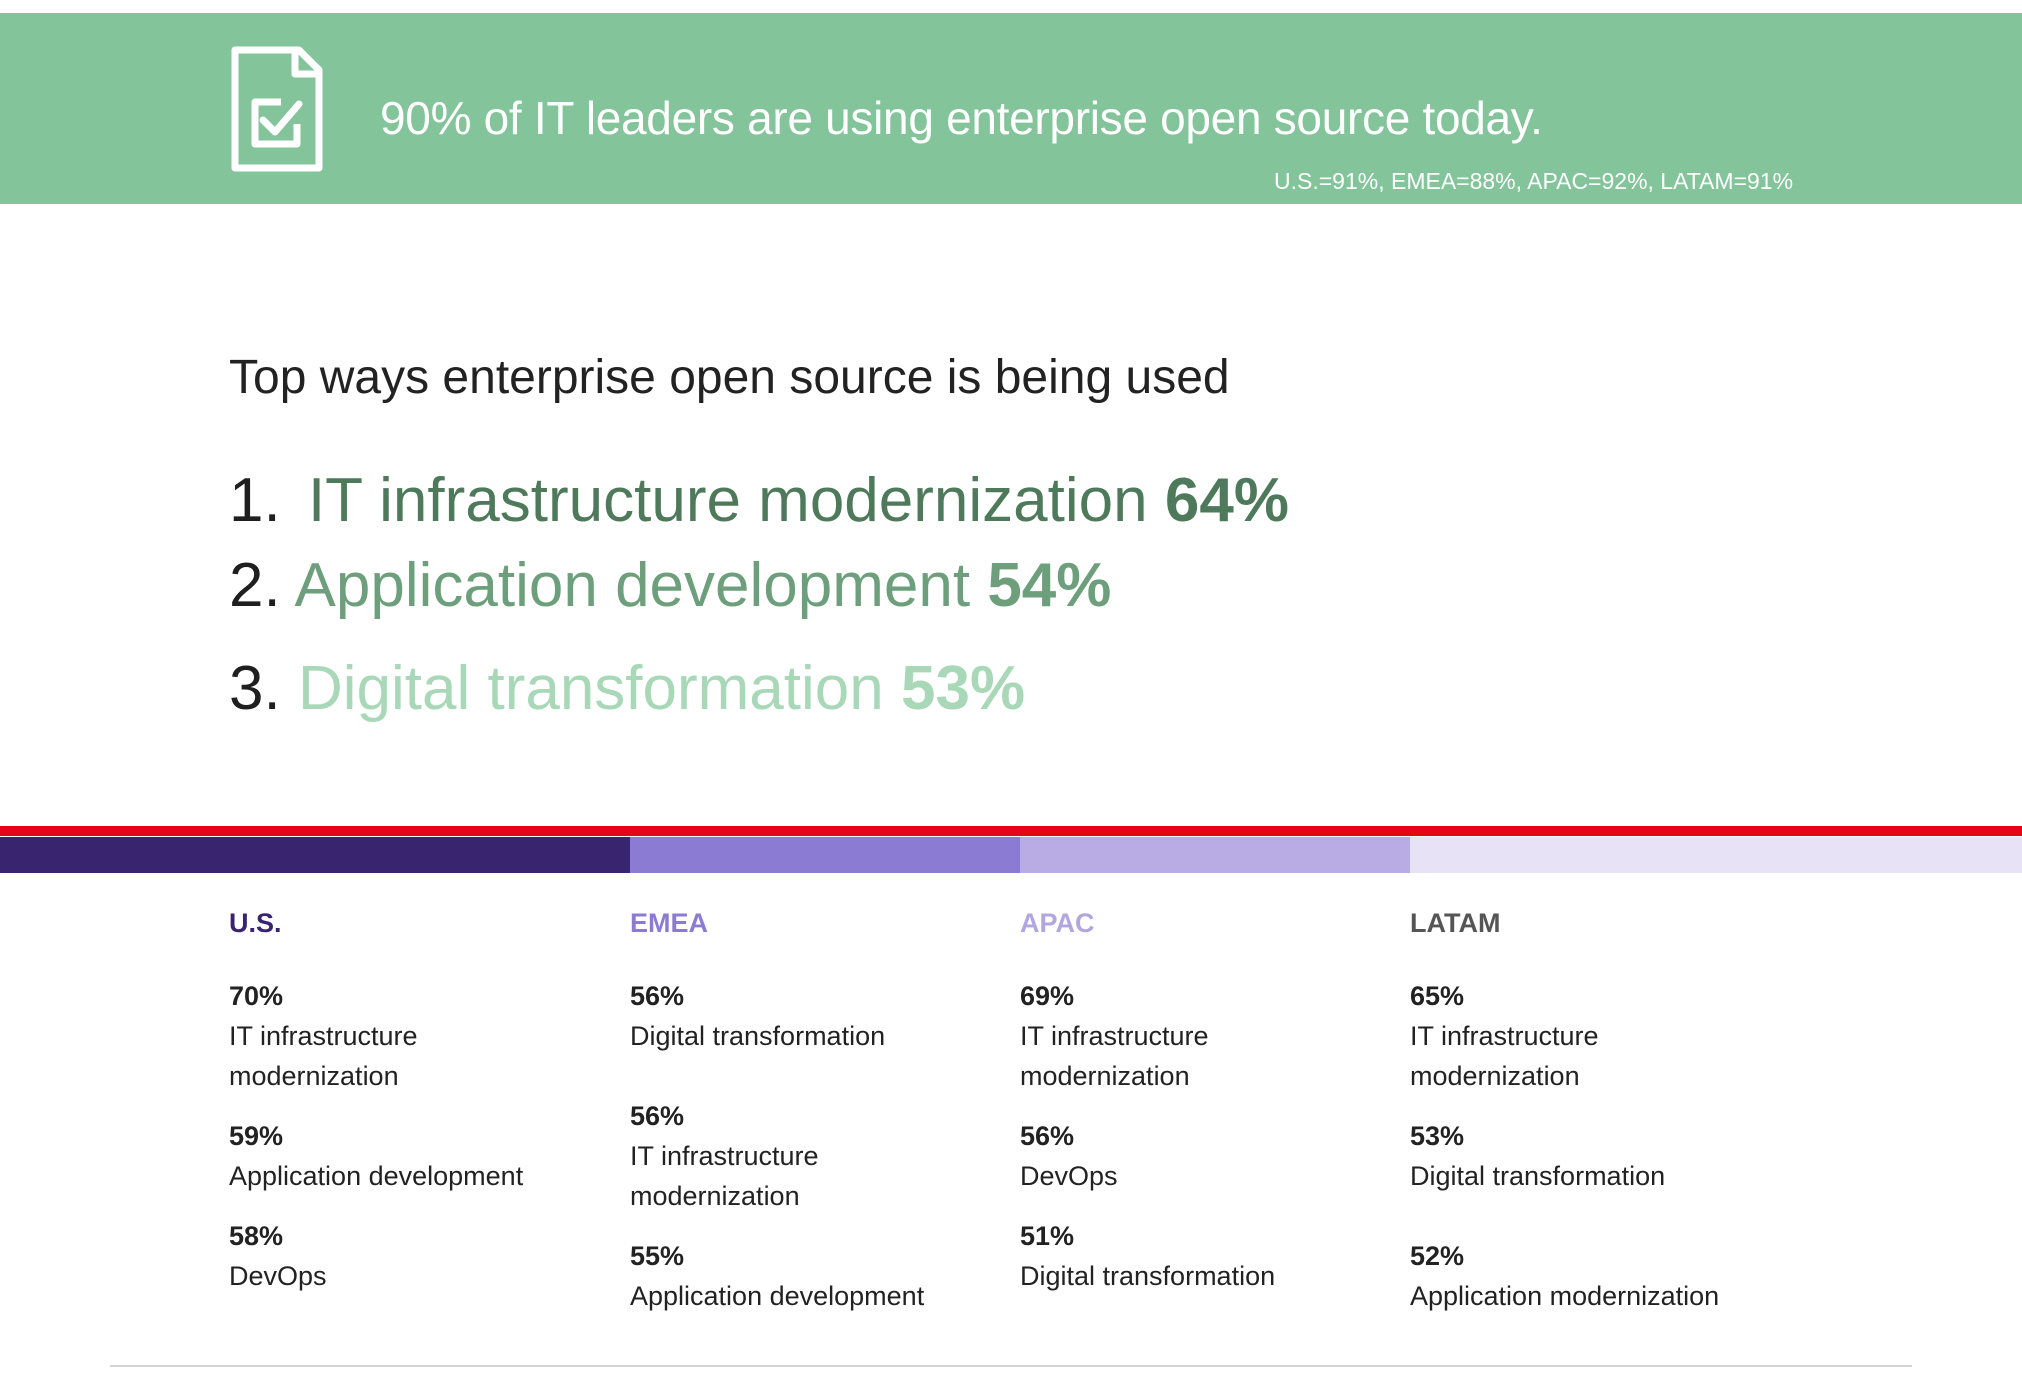 This screenshot has width=2022, height=1392. Describe the element at coordinates (1565, 1296) in the screenshot. I see `stat-label: Application modernization` at that location.